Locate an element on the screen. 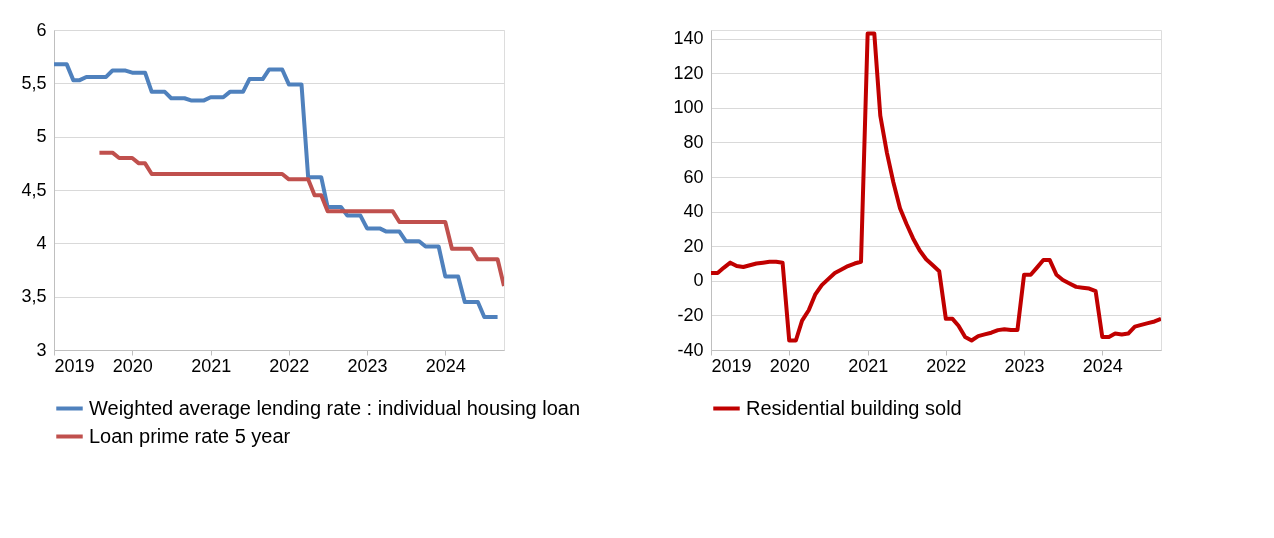 The width and height of the screenshot is (1274, 538). y-tick-label: 3,5 is located at coordinates (34, 296).